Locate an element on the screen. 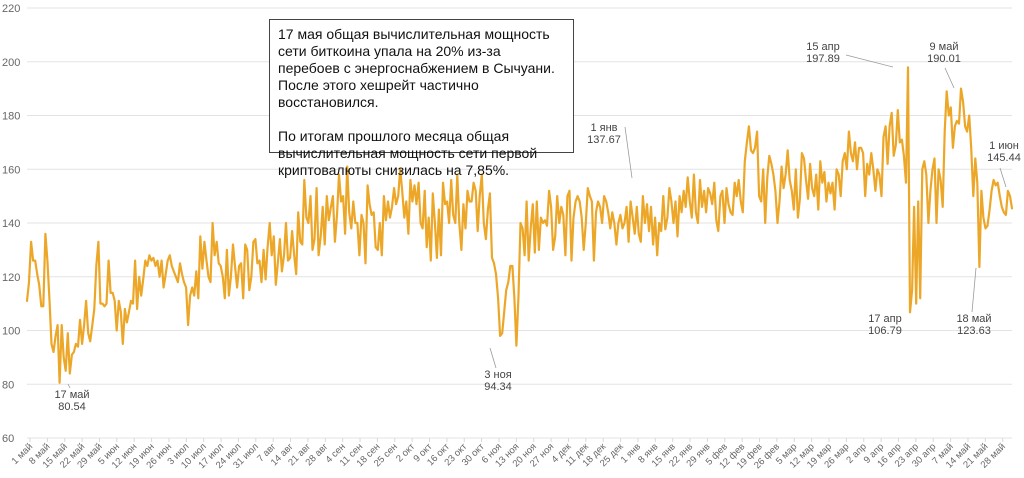 Image resolution: width=1024 pixels, height=478 pixels. annotation-date: 1 янв is located at coordinates (603, 128).